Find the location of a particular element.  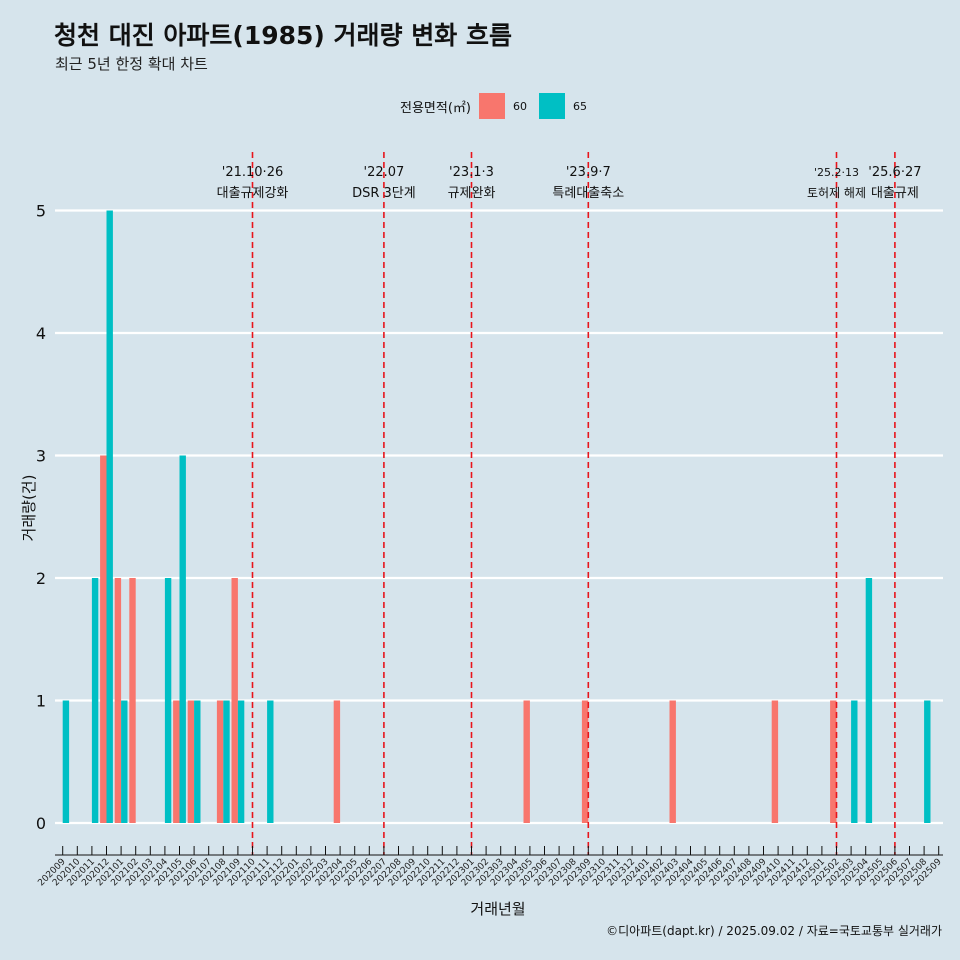

chart-title: 청천 대진 아파트(1985) 거래량 변화 흐름 is located at coordinates (283, 35).